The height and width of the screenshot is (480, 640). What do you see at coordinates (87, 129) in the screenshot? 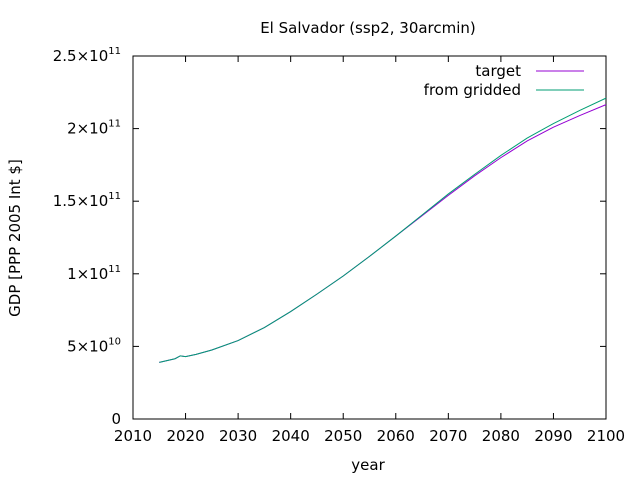
I see `y-tick-label-base: 2×10` at bounding box center [87, 129].